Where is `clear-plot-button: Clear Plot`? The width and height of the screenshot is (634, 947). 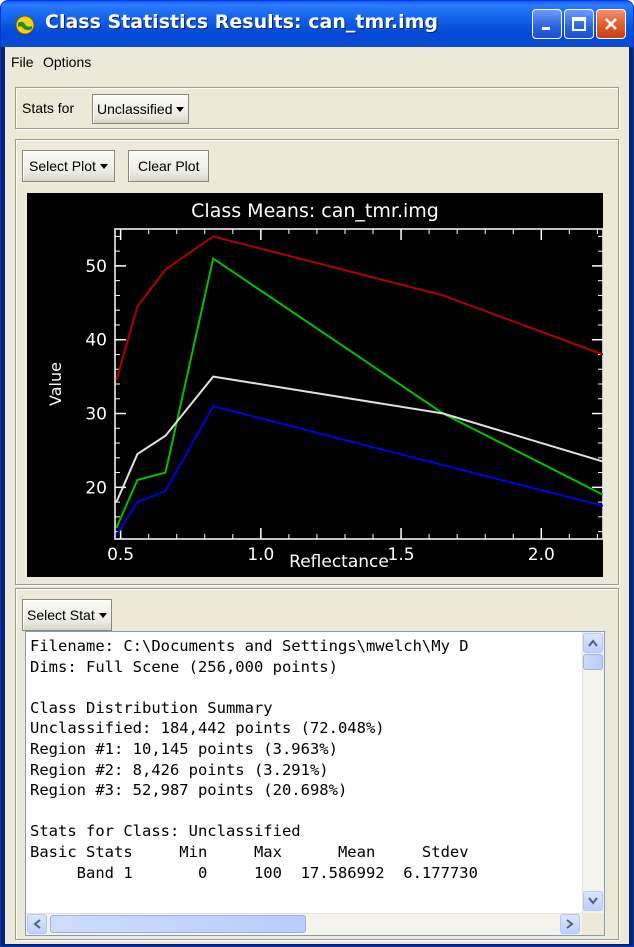 clear-plot-button: Clear Plot is located at coordinates (169, 166).